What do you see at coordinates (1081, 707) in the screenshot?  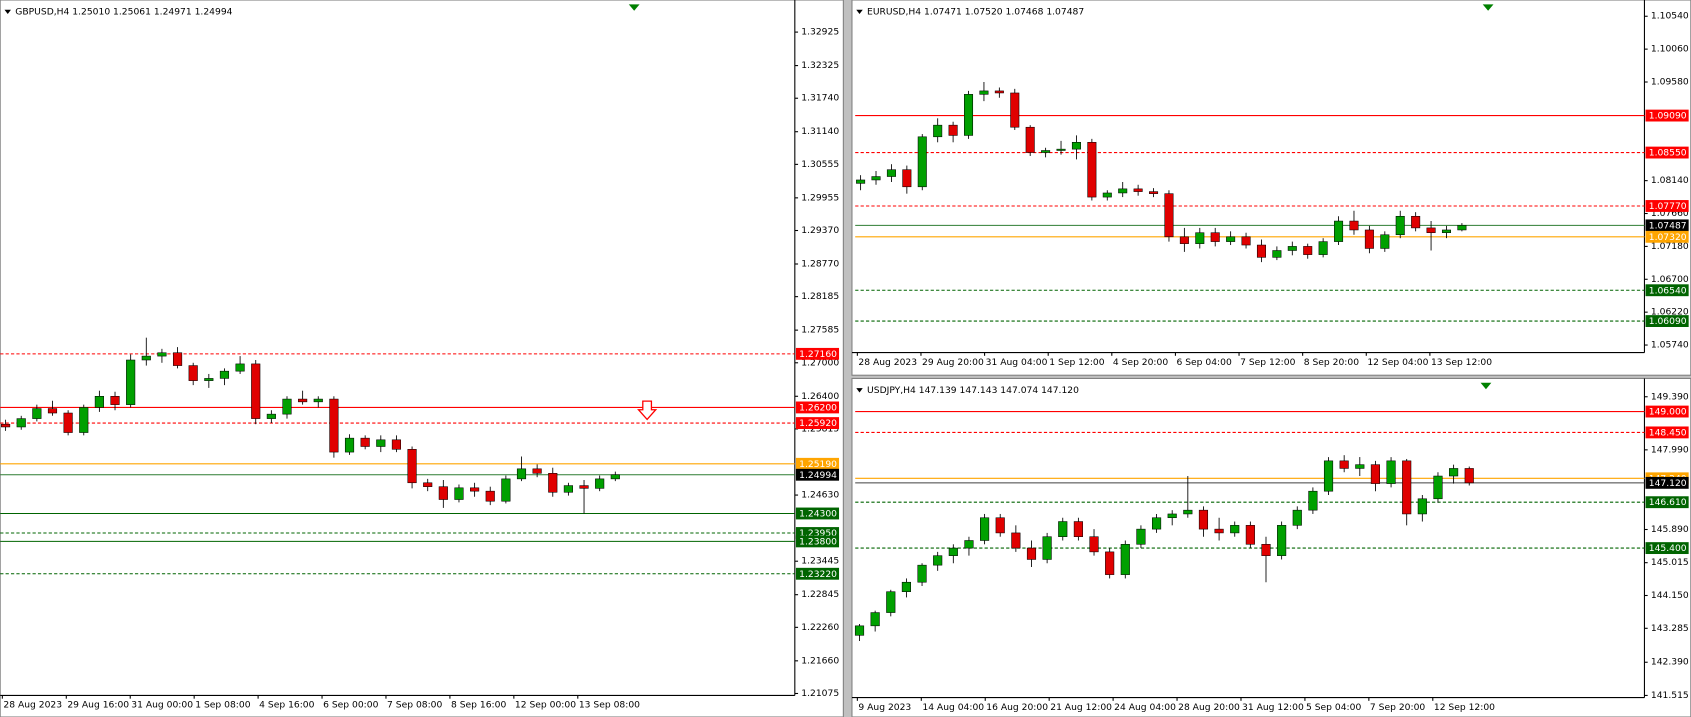 I see `x-tick-label: 21 Aug 12:00` at bounding box center [1081, 707].